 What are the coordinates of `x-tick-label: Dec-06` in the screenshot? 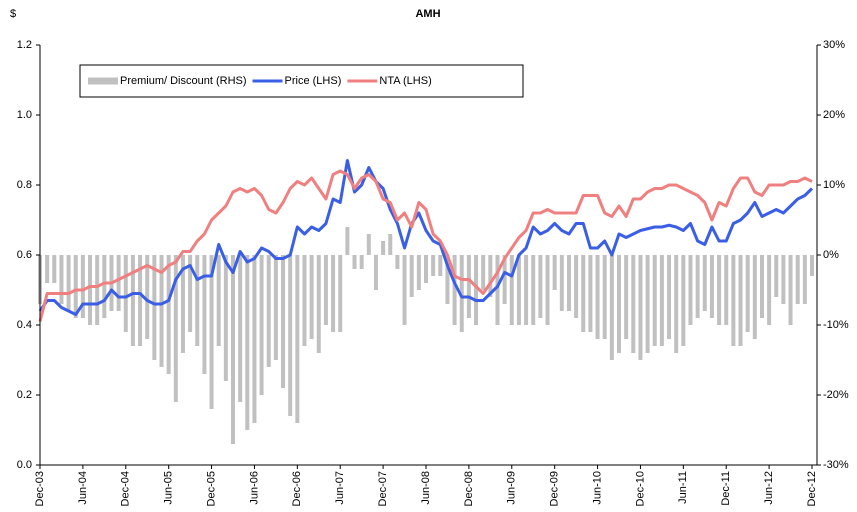 It's located at (297, 488).